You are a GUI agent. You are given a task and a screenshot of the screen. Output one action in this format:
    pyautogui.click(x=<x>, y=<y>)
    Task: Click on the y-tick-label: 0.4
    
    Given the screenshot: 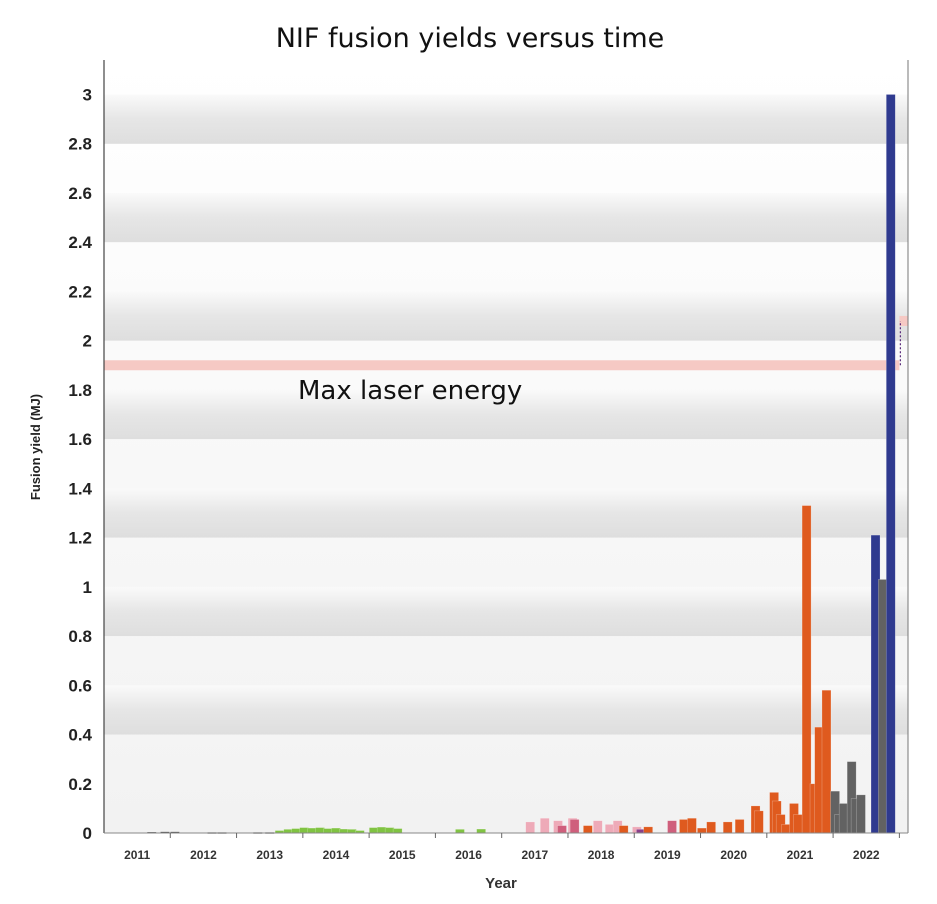 What is the action you would take?
    pyautogui.click(x=80, y=735)
    